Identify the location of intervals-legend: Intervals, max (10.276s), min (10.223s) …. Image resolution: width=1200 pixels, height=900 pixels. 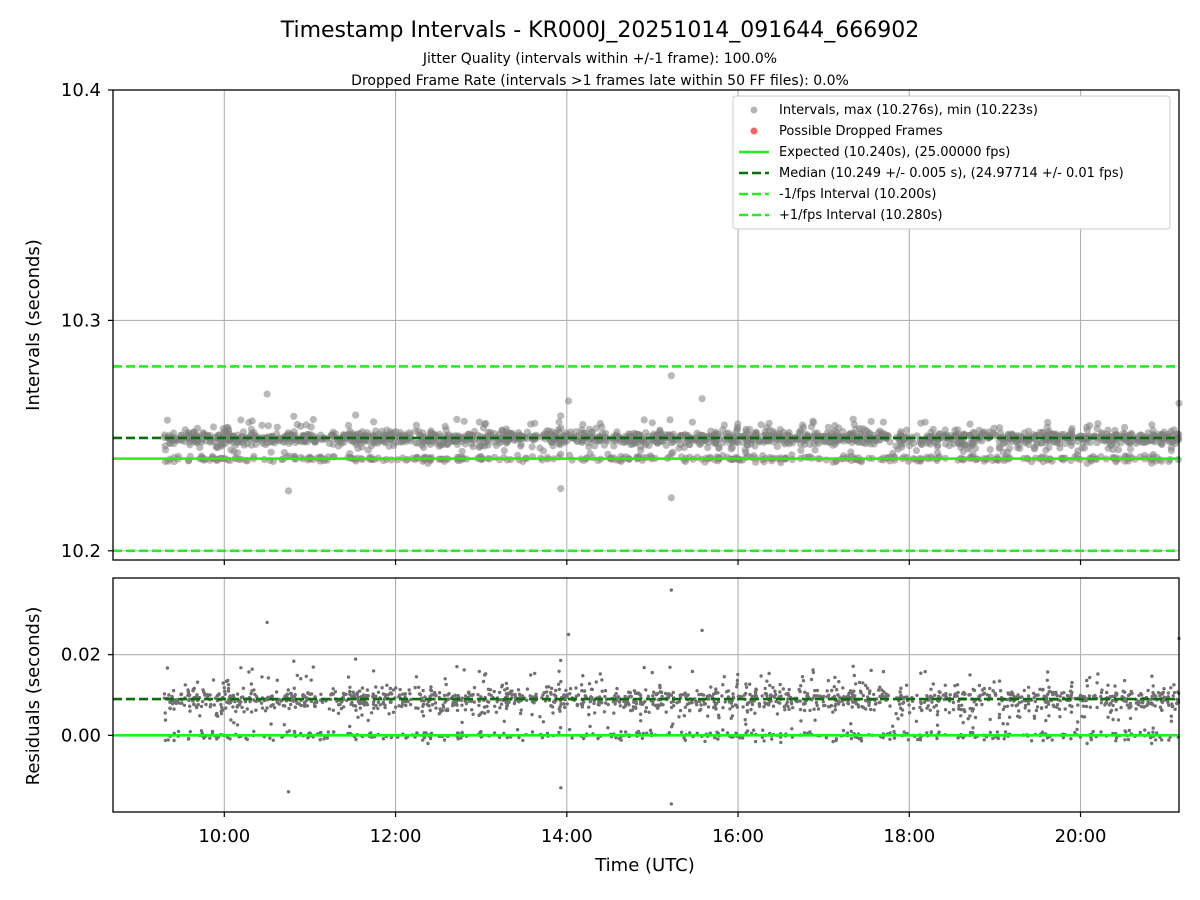
(951, 162).